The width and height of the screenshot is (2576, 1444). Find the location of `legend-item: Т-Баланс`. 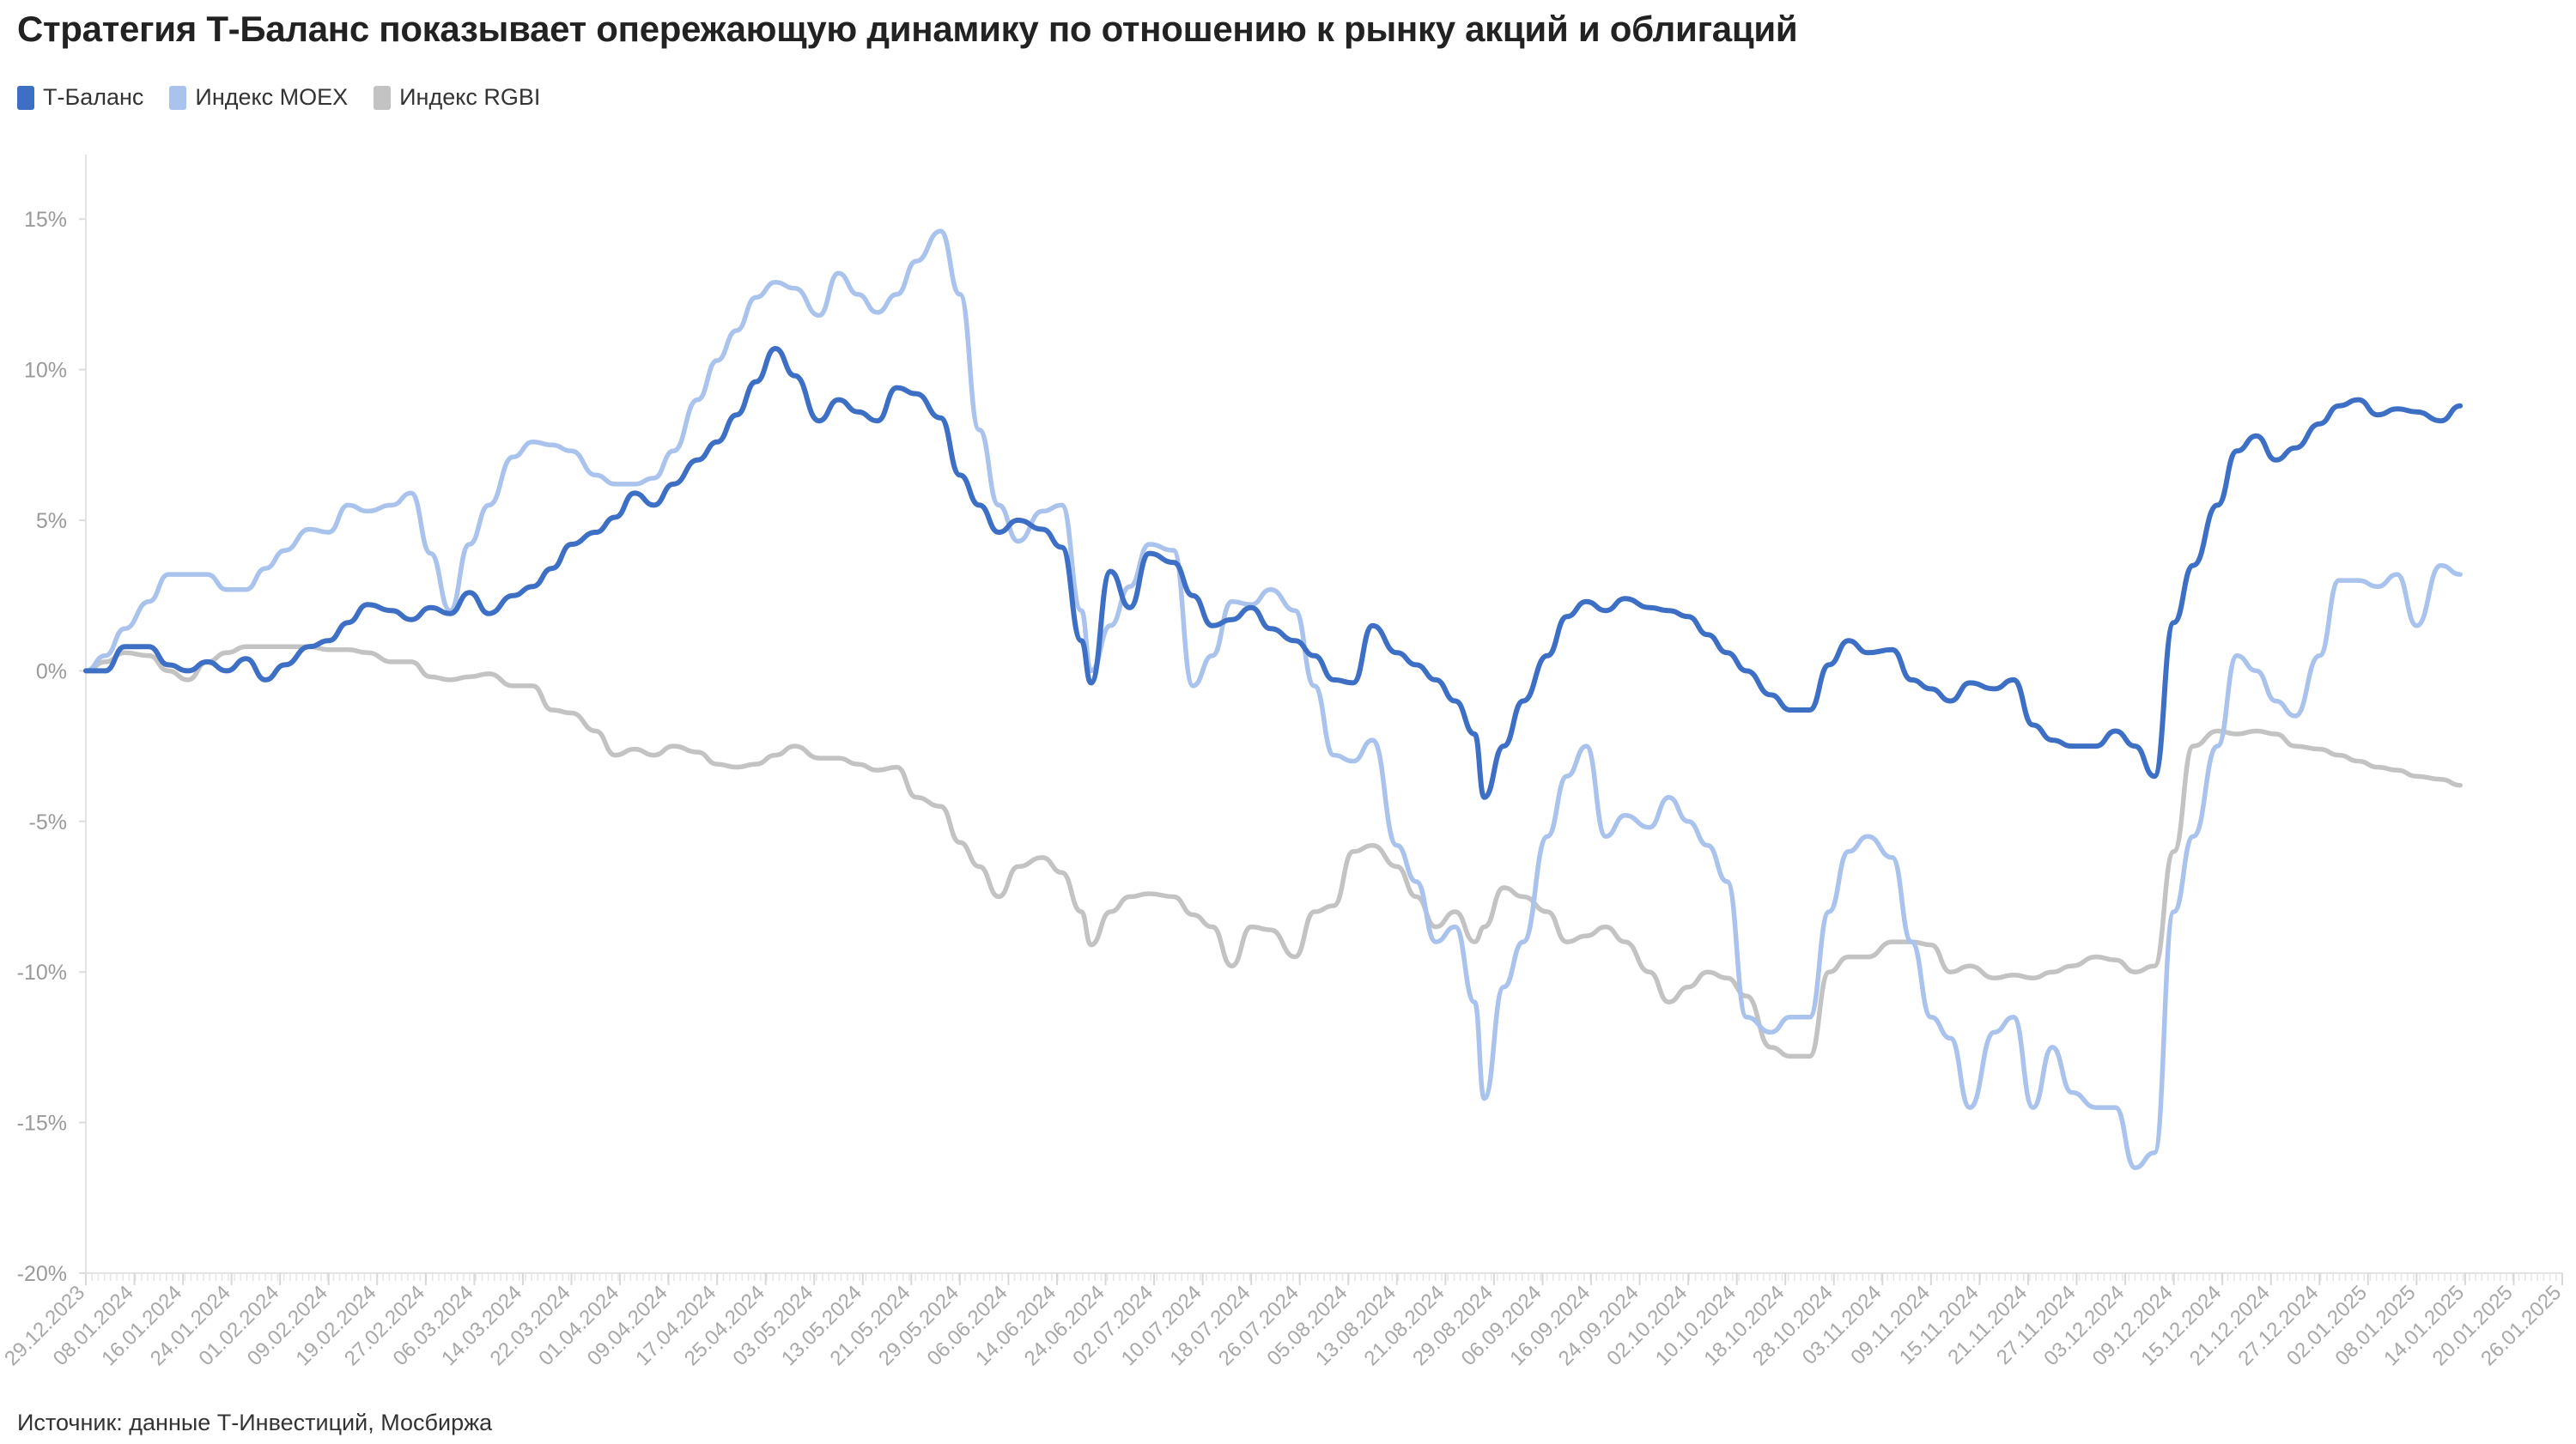

legend-item: Т-Баланс is located at coordinates (80, 98).